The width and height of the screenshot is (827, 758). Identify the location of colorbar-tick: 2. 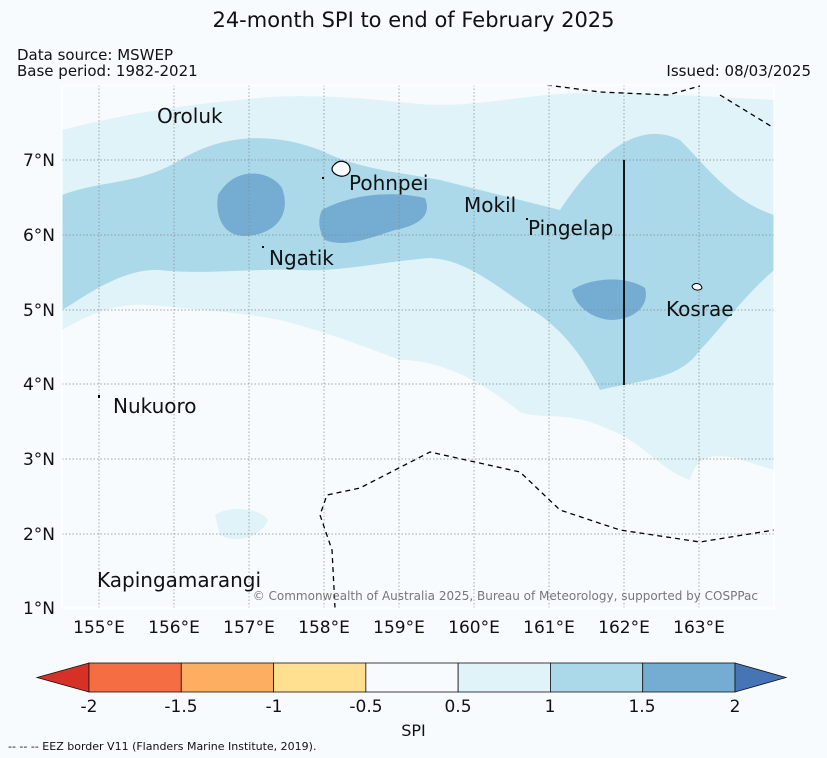
(735, 707).